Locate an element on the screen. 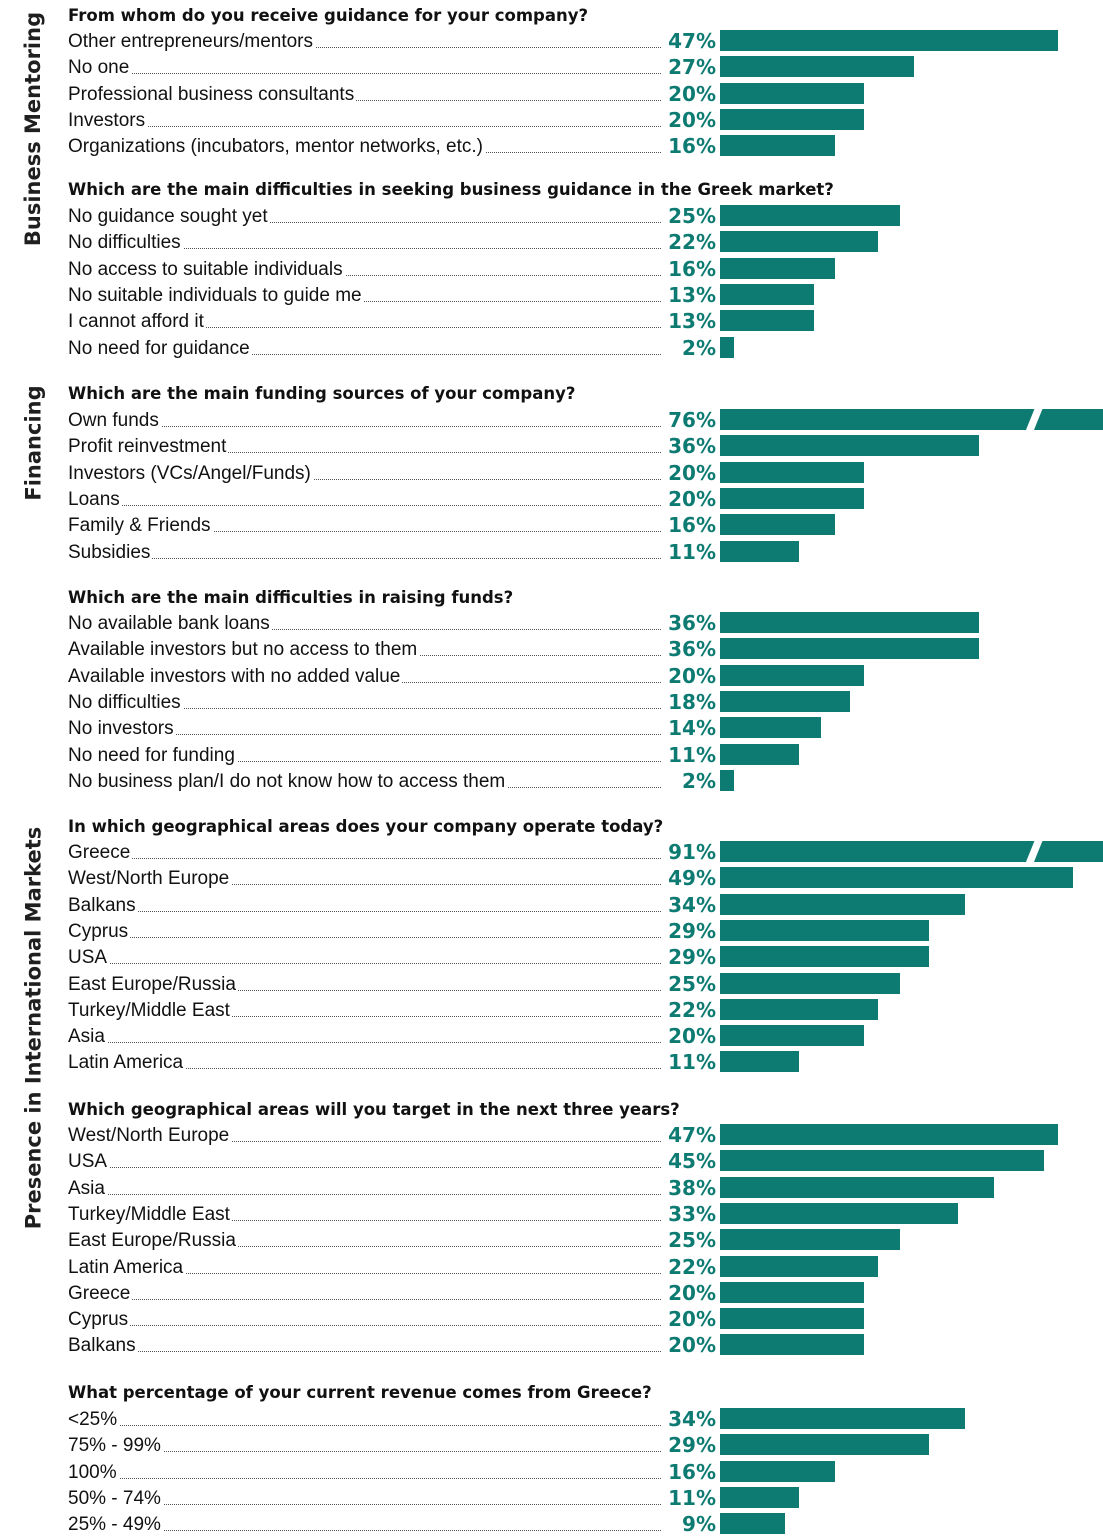  bar-row: Cyprus 29% is located at coordinates (585, 931).